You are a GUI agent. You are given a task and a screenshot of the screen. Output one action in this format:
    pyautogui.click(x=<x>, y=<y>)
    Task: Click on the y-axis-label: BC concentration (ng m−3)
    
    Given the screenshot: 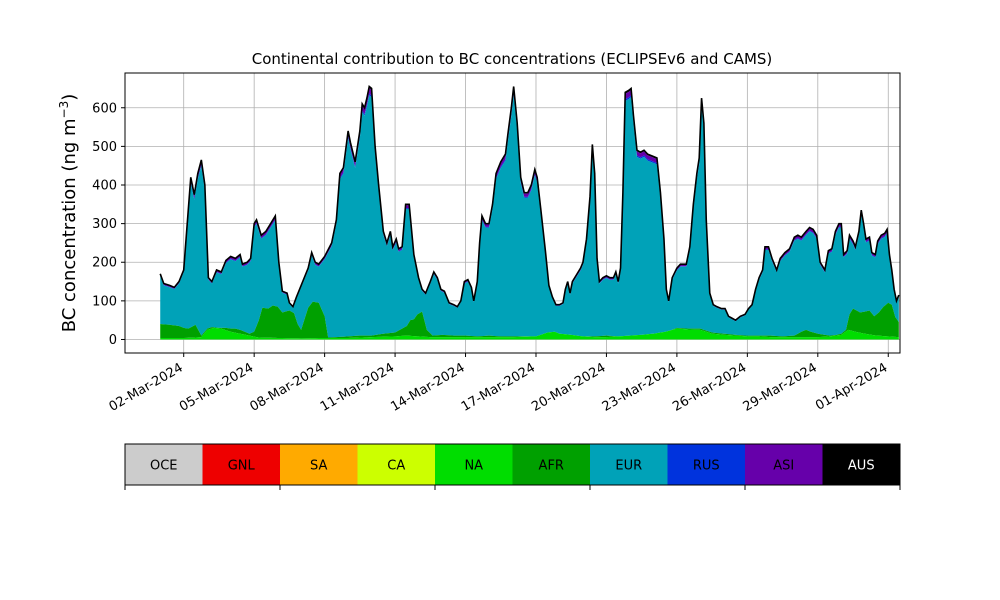 What is the action you would take?
    pyautogui.click(x=68, y=213)
    